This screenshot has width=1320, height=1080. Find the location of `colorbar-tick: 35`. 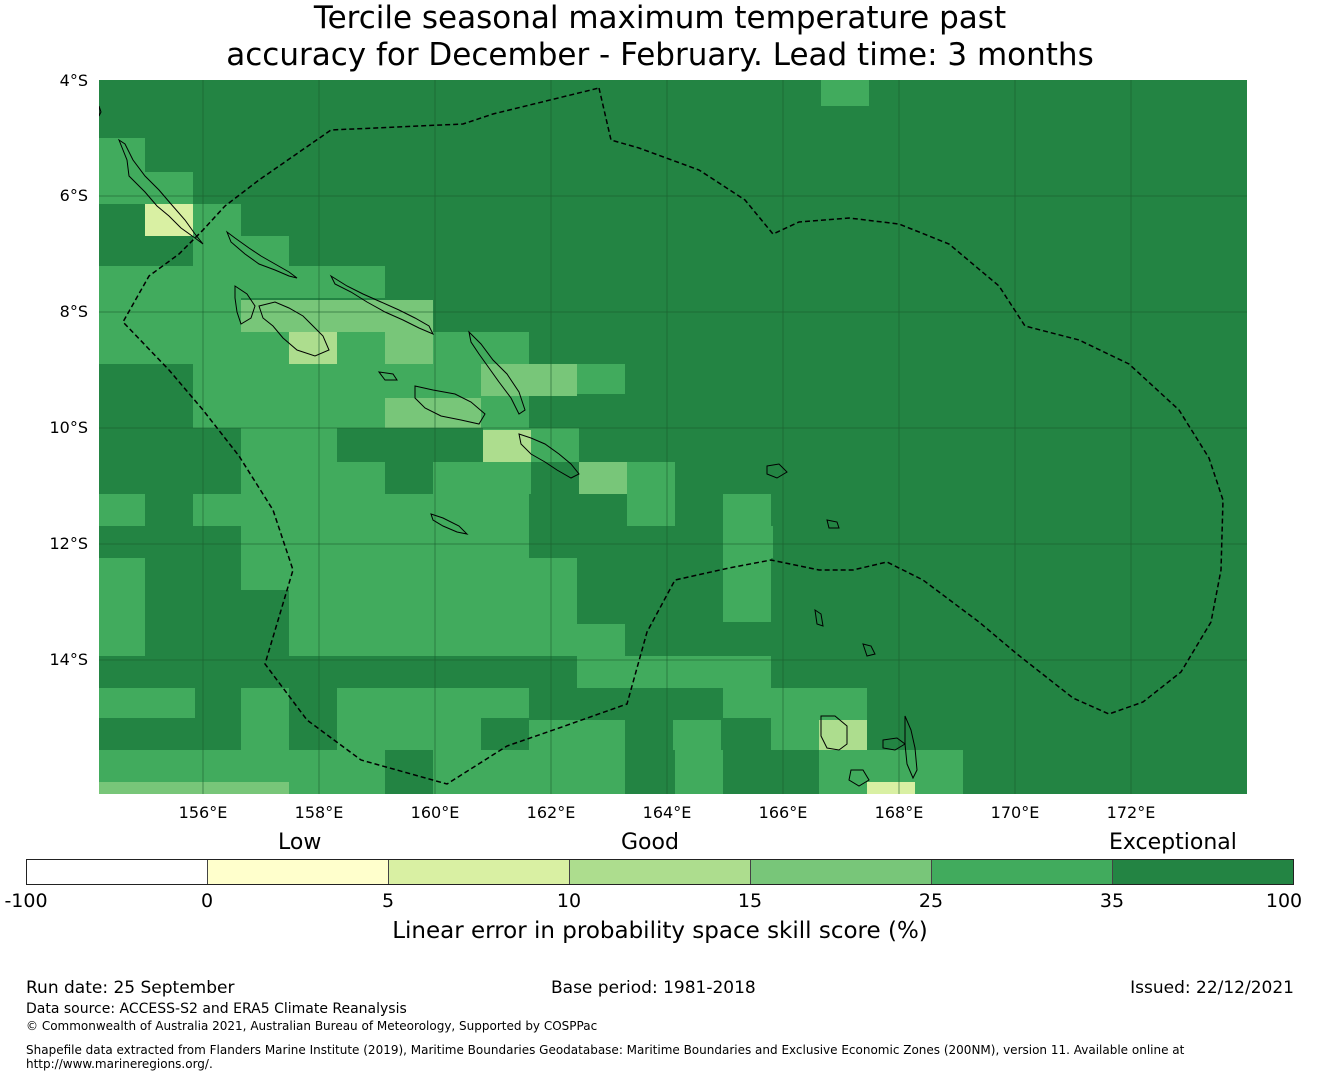

colorbar-tick: 35 is located at coordinates (1112, 901).